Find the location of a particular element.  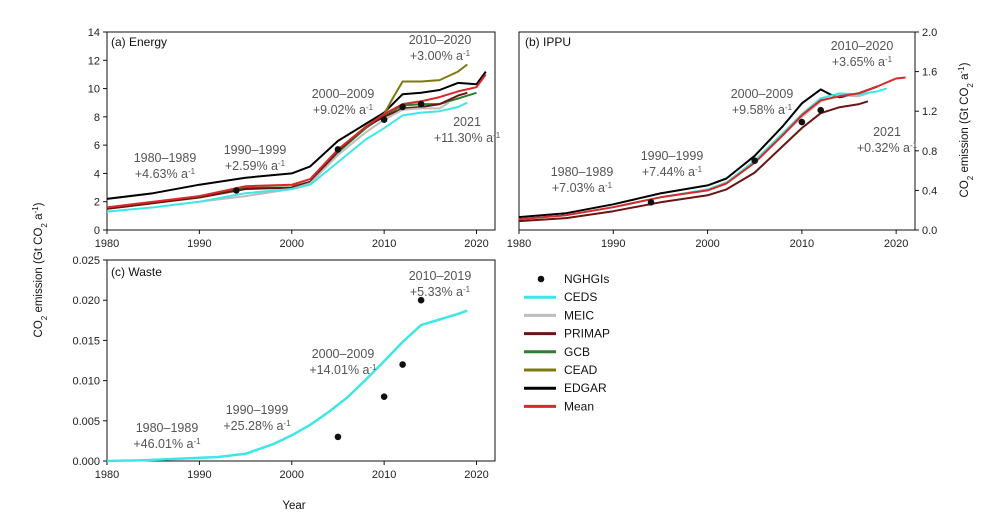

annotation-rate-energy-1: +2.59% a-1 is located at coordinates (255, 166).